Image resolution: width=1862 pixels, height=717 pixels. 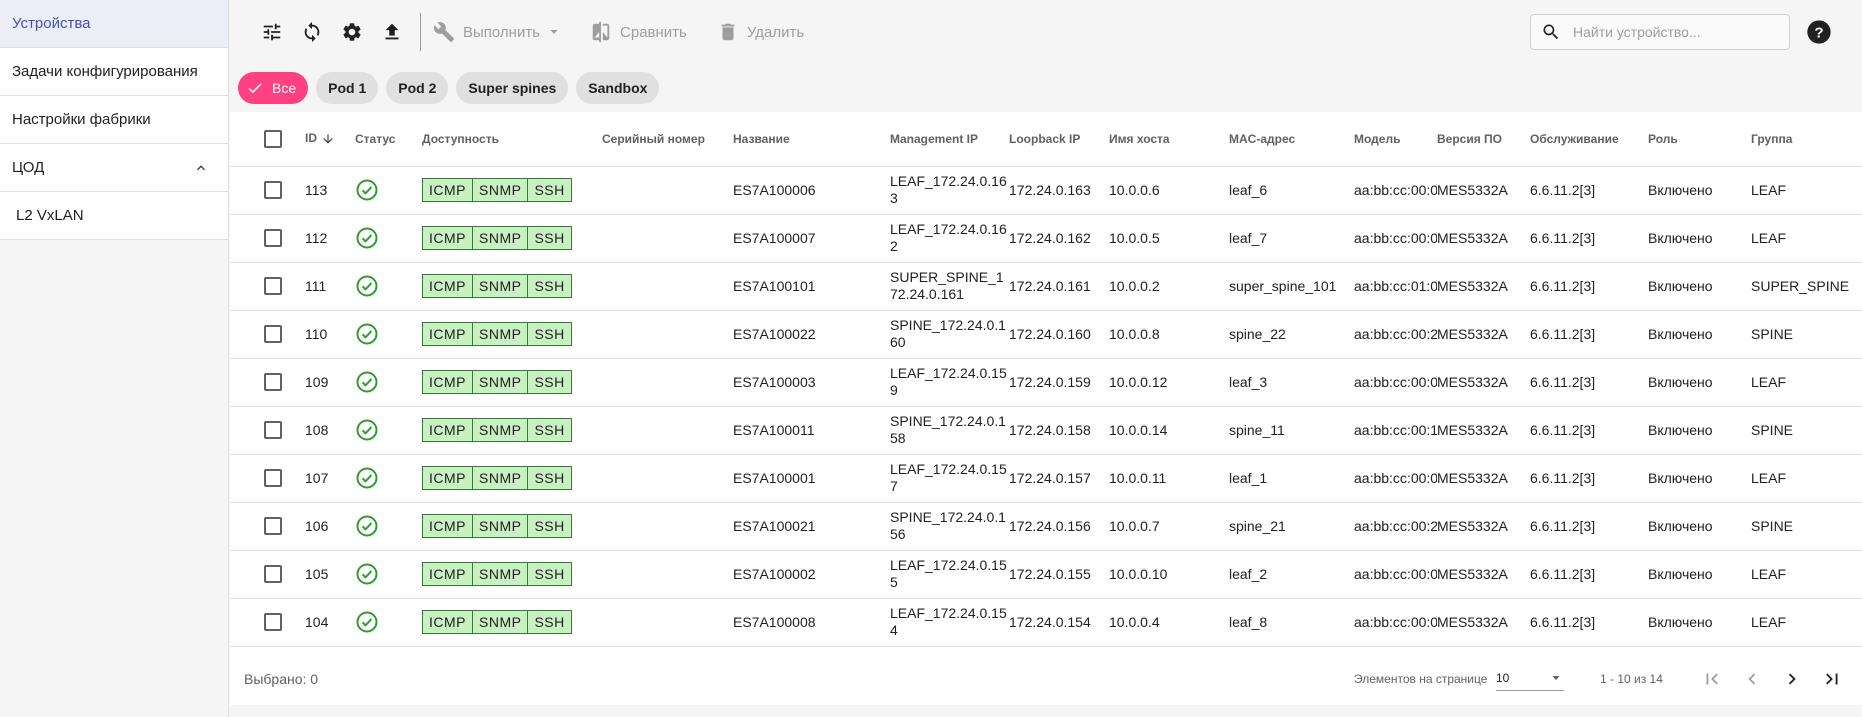 What do you see at coordinates (618, 88) in the screenshot?
I see `chip-sandbox: Sandbox` at bounding box center [618, 88].